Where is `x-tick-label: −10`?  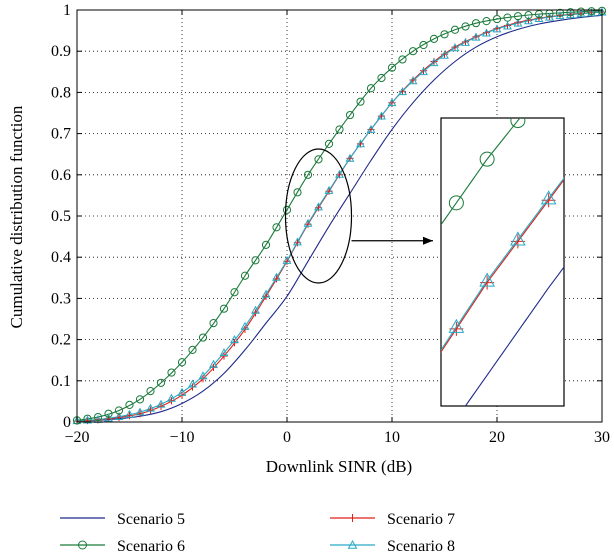
x-tick-label: −10 is located at coordinates (181, 437).